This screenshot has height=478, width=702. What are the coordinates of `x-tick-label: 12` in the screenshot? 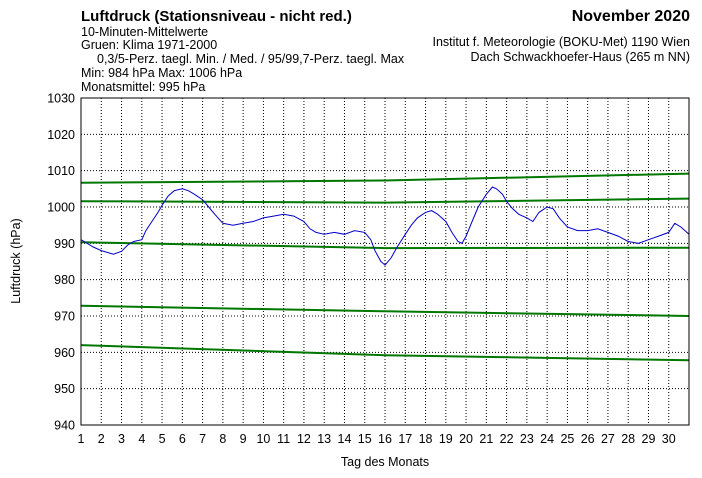 It's located at (304, 439).